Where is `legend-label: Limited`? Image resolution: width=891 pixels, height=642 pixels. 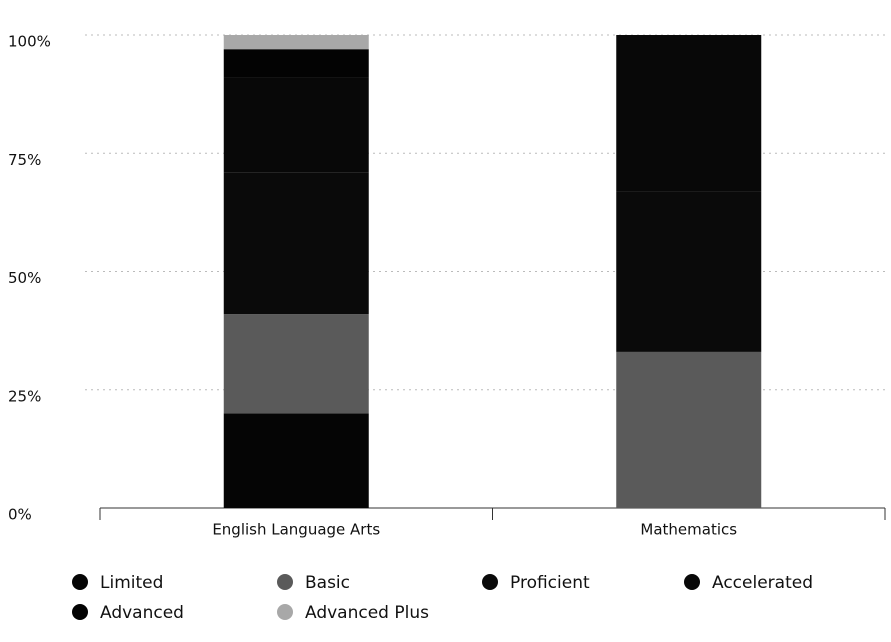 legend-label: Limited is located at coordinates (131, 583).